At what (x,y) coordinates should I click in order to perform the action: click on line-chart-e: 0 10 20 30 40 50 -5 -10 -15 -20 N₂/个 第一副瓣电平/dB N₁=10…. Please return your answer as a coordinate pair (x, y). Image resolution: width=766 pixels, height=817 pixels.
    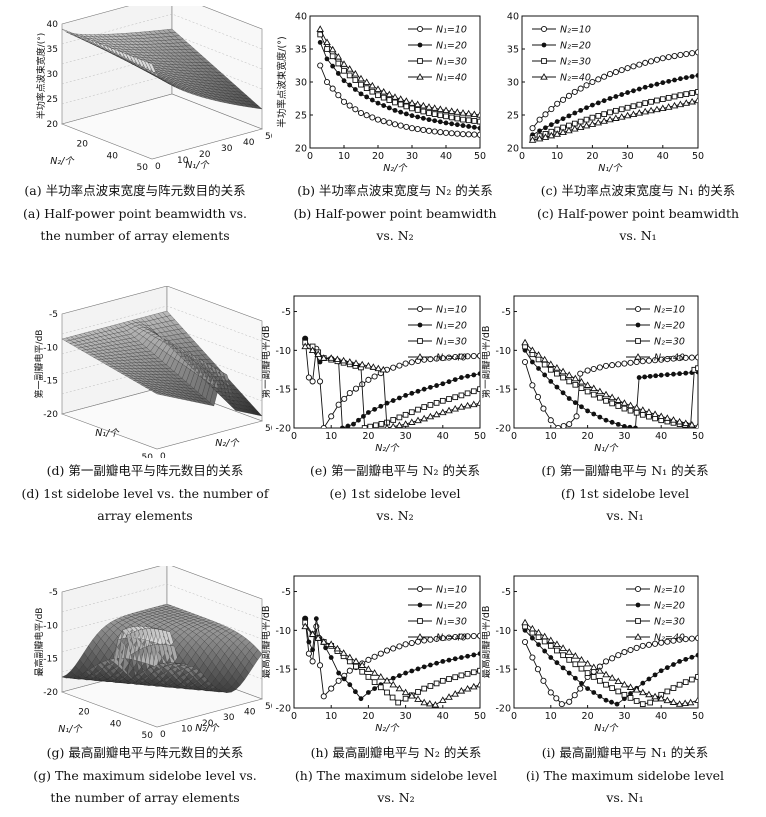
    Looking at the image, I should click on (373, 374).